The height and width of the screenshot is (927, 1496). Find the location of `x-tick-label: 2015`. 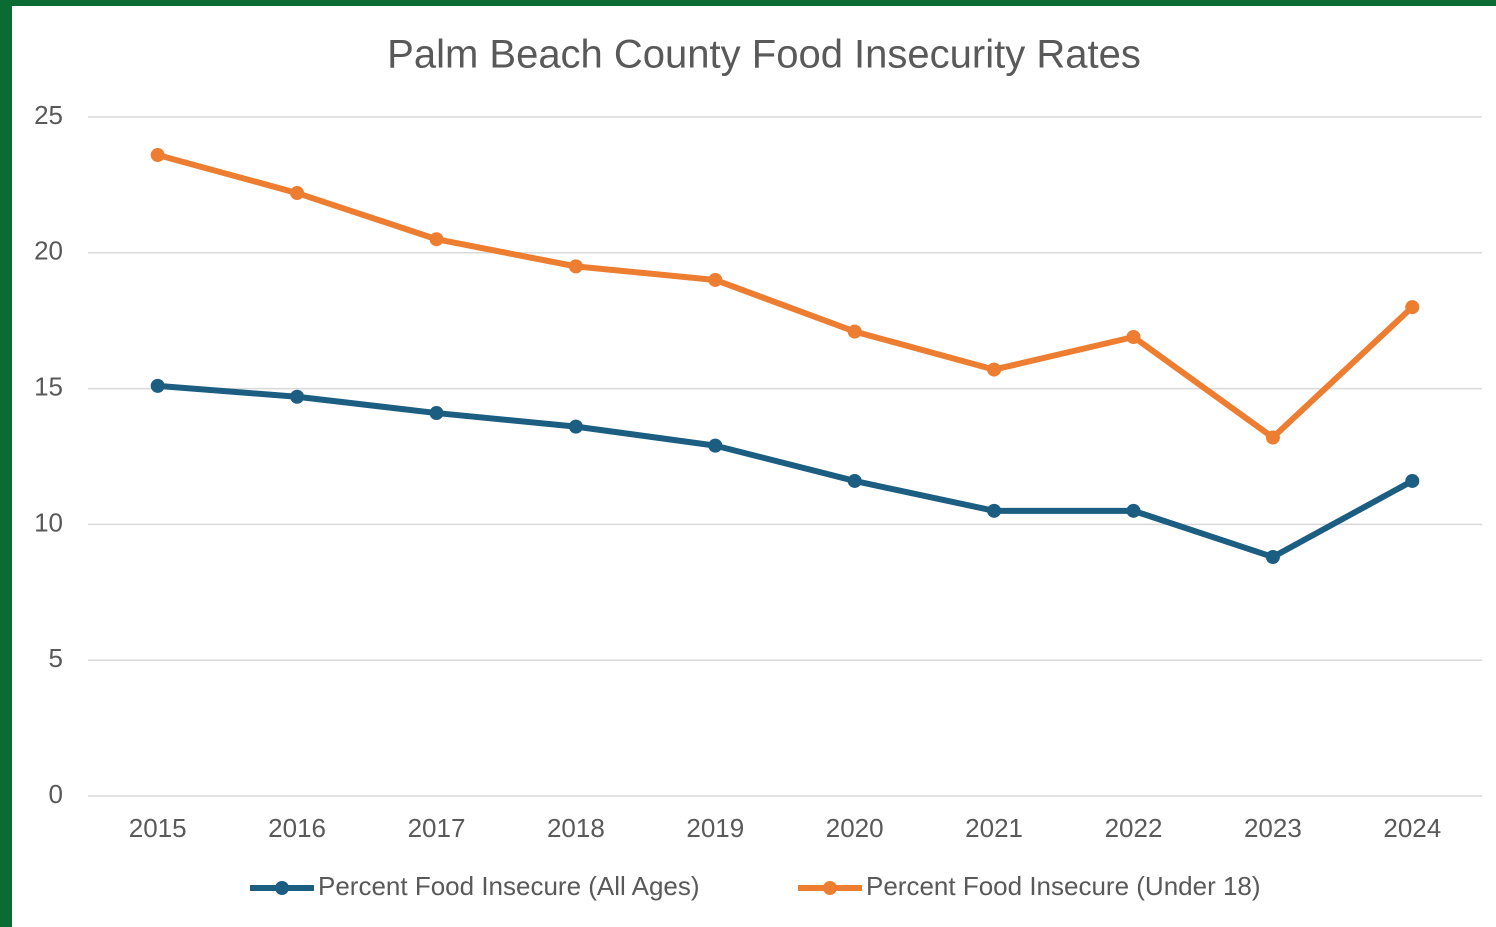

x-tick-label: 2015 is located at coordinates (158, 828).